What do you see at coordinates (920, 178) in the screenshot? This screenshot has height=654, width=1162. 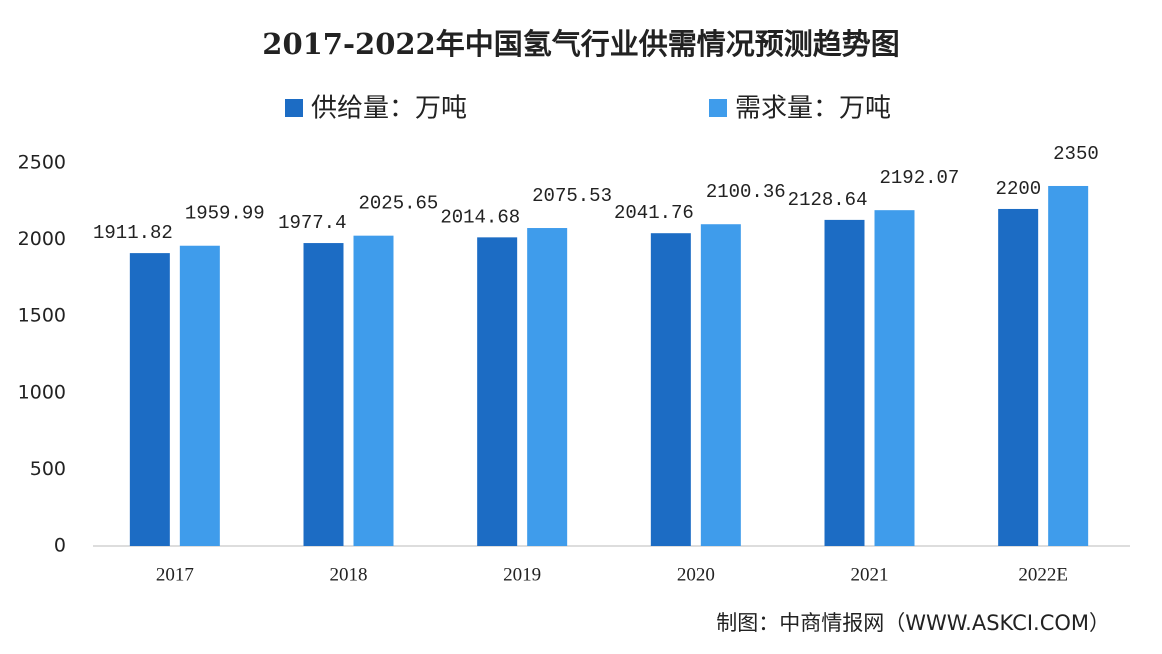 I see `value-label: 2192.07` at bounding box center [920, 178].